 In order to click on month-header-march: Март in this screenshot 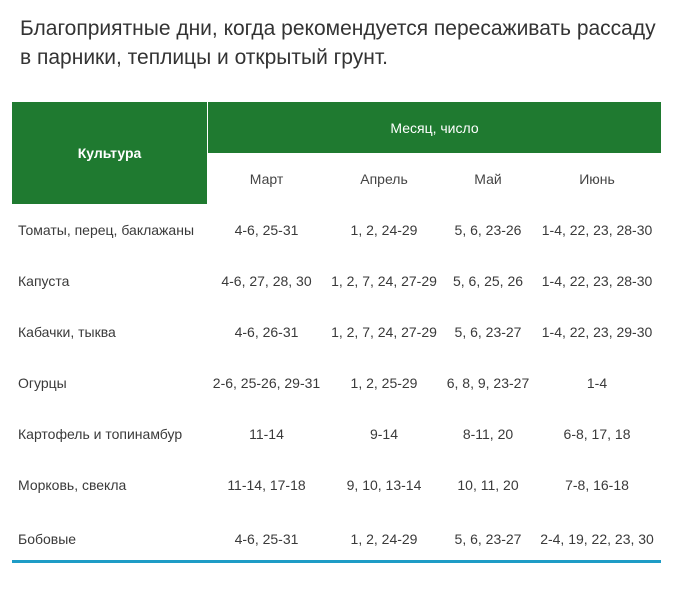, I will do `click(266, 178)`.